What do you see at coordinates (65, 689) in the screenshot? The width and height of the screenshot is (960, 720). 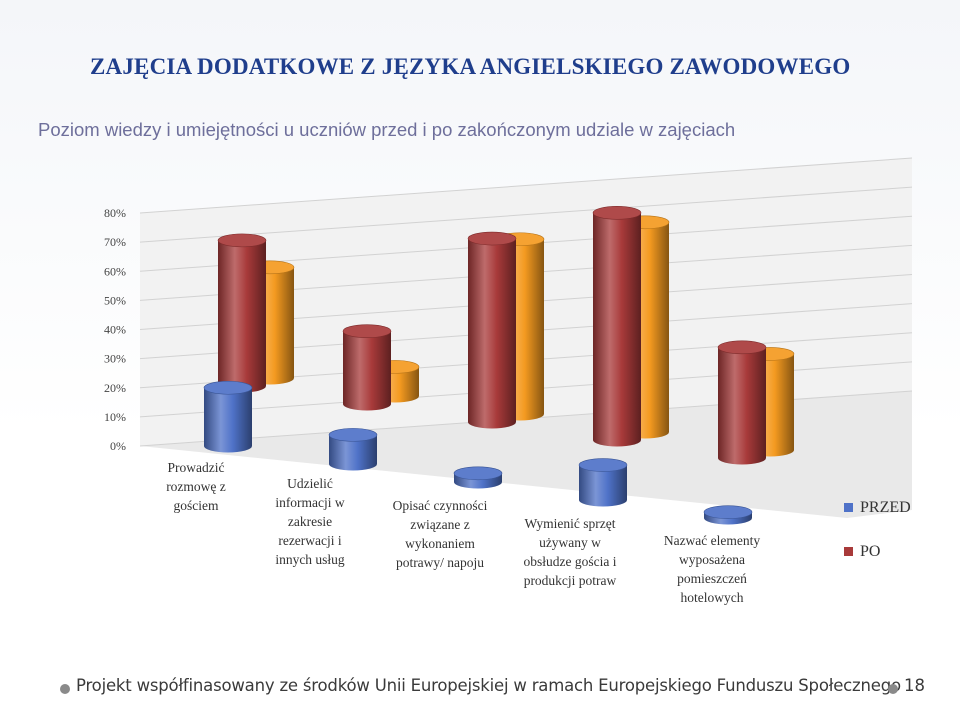 I see `footer-bullet-icon` at bounding box center [65, 689].